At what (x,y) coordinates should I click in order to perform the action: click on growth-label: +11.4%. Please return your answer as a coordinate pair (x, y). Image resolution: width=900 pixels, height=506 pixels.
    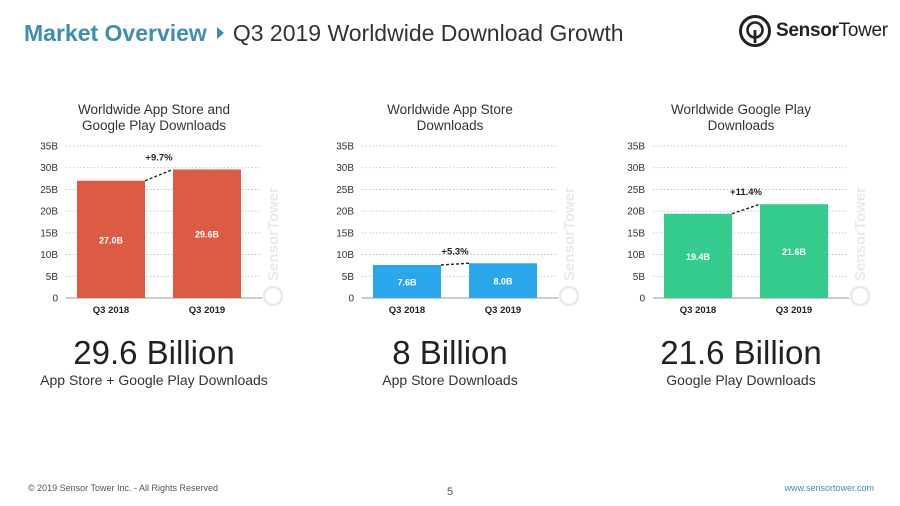
    Looking at the image, I should click on (746, 192).